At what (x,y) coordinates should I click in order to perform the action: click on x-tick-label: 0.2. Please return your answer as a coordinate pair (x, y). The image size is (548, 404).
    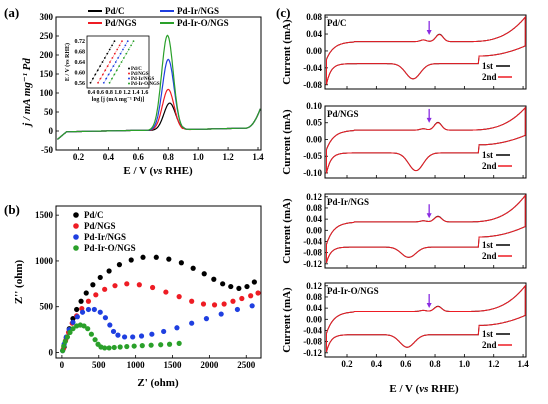
    Looking at the image, I should click on (79, 157).